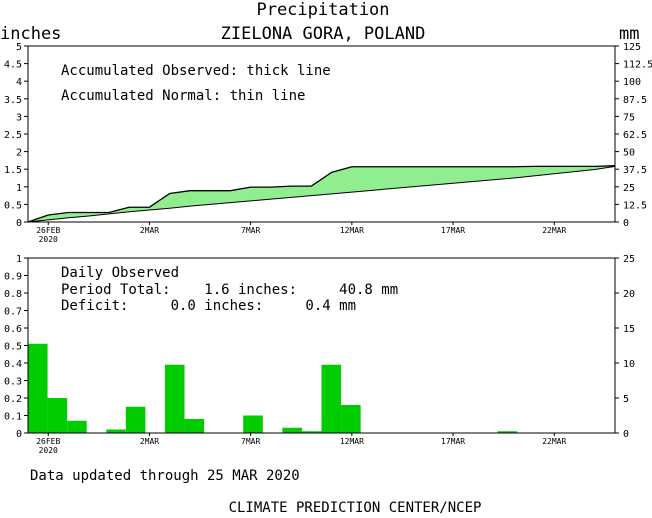  Describe the element at coordinates (13, 329) in the screenshot. I see `y-tick-label: 0.6` at that location.